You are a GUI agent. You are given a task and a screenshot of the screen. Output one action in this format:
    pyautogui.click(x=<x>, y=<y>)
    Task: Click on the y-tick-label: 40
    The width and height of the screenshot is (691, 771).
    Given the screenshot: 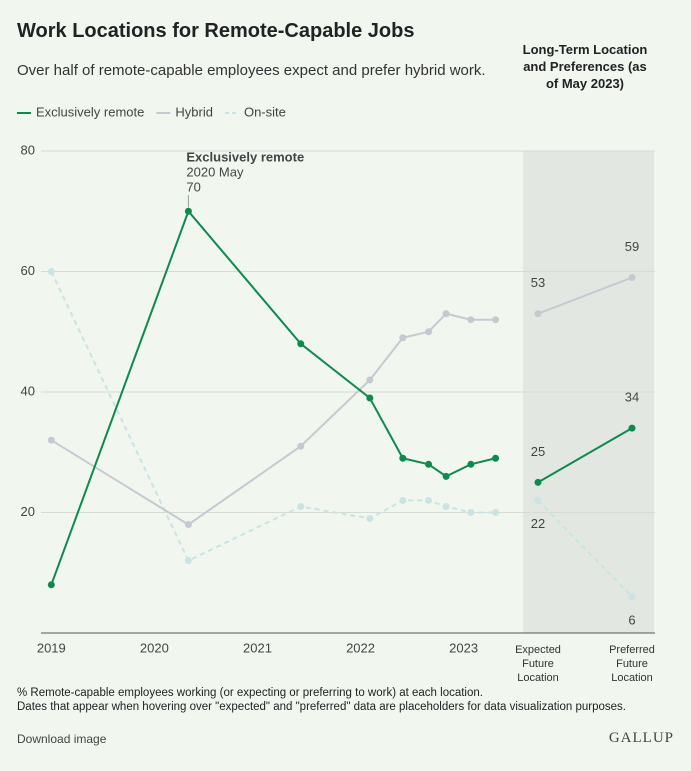 What is the action you would take?
    pyautogui.click(x=28, y=390)
    